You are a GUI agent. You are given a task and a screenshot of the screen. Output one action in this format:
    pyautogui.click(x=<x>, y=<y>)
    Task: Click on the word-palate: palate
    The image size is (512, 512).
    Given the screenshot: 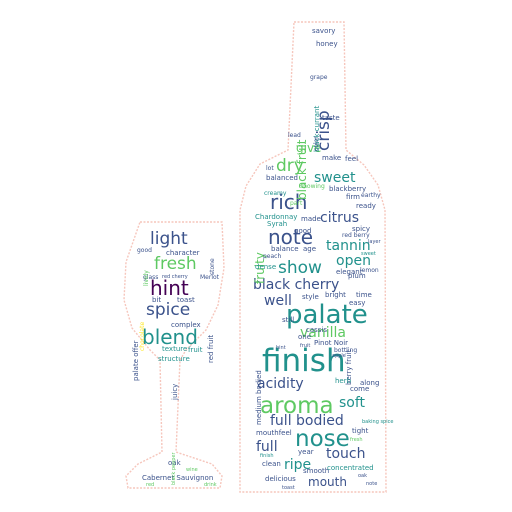 What is the action you would take?
    pyautogui.click(x=327, y=315)
    